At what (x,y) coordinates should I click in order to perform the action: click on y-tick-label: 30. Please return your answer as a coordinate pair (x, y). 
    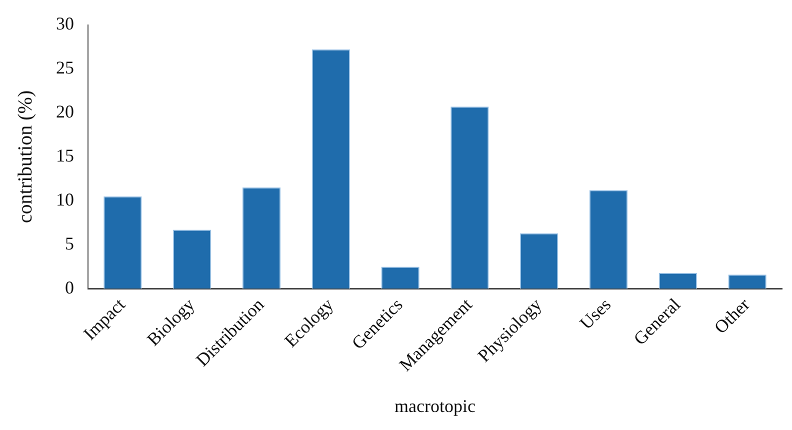
    Looking at the image, I should click on (65, 24).